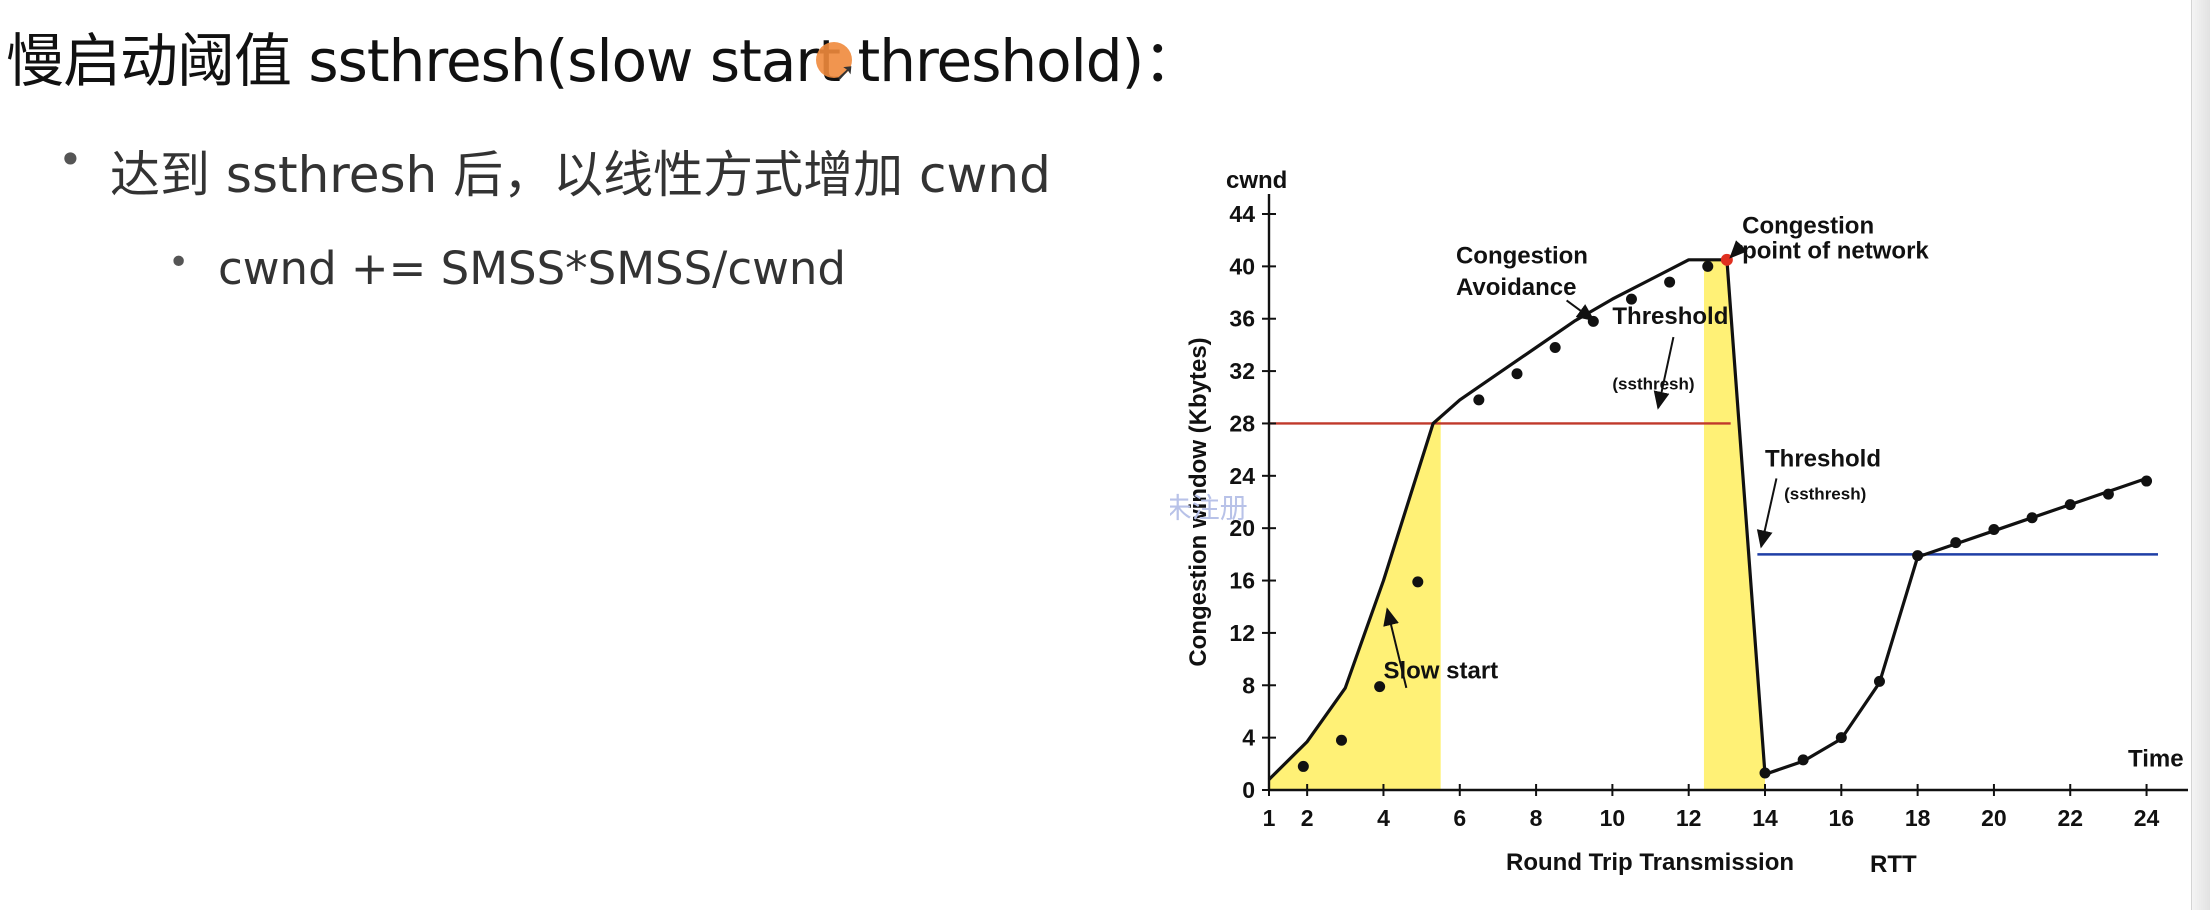 The width and height of the screenshot is (2210, 910). Describe the element at coordinates (1383, 818) in the screenshot. I see `x-tick-label: 4` at that location.